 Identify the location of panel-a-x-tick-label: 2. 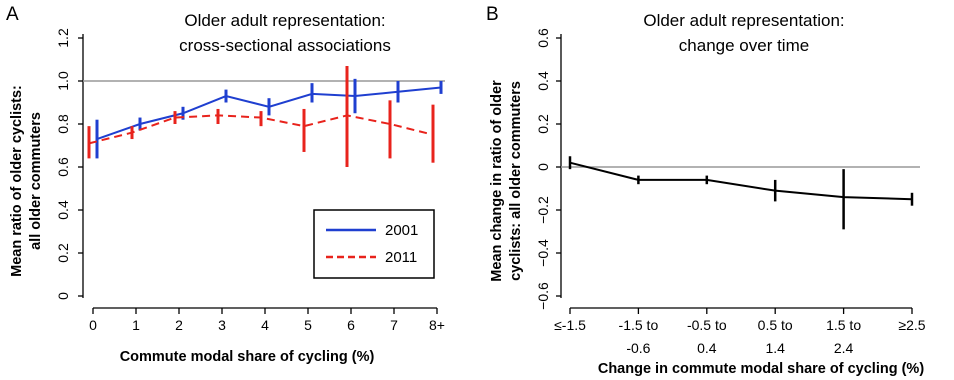
(179, 325).